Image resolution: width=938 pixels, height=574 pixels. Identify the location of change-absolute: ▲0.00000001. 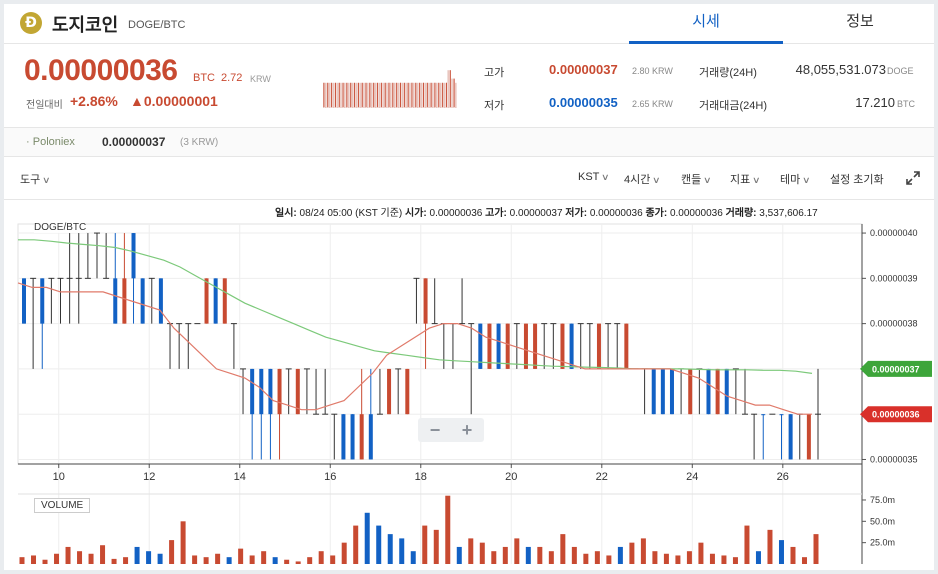
(174, 101).